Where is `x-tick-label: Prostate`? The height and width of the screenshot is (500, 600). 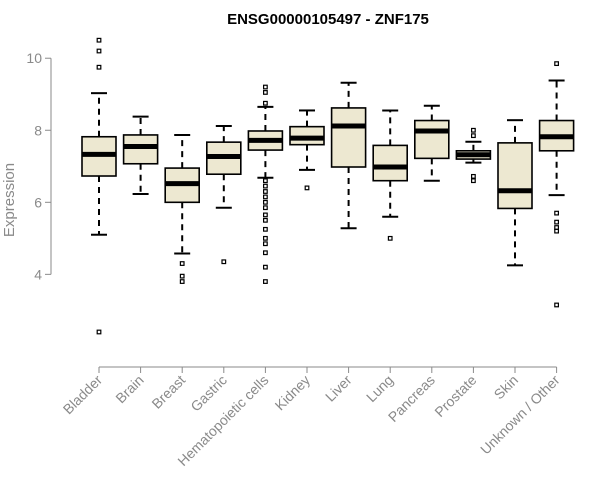
x-tick-label: Prostate is located at coordinates (455, 396).